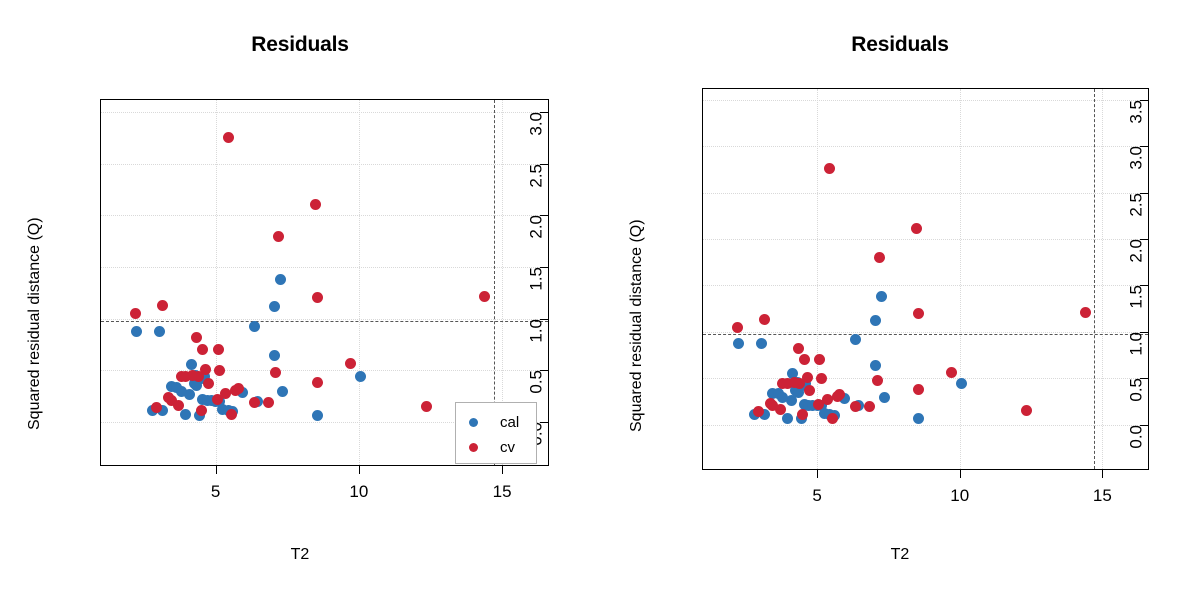 The width and height of the screenshot is (1200, 600). I want to click on legend-label-cv: cv, so click(507, 447).